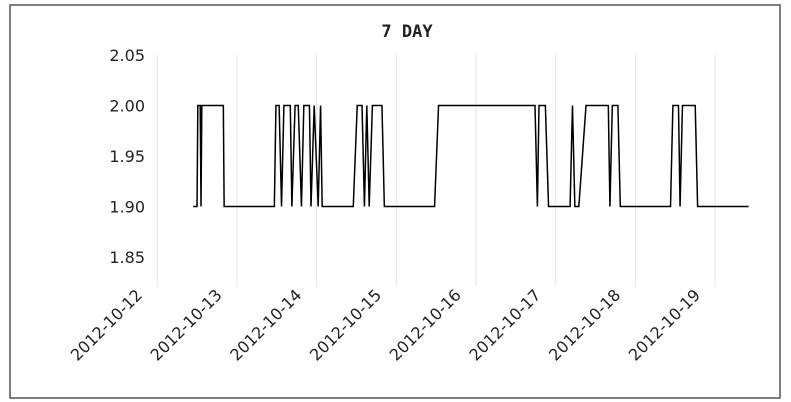 This screenshot has height=402, width=791. What do you see at coordinates (127, 55) in the screenshot?
I see `y-tick-label: 2.05` at bounding box center [127, 55].